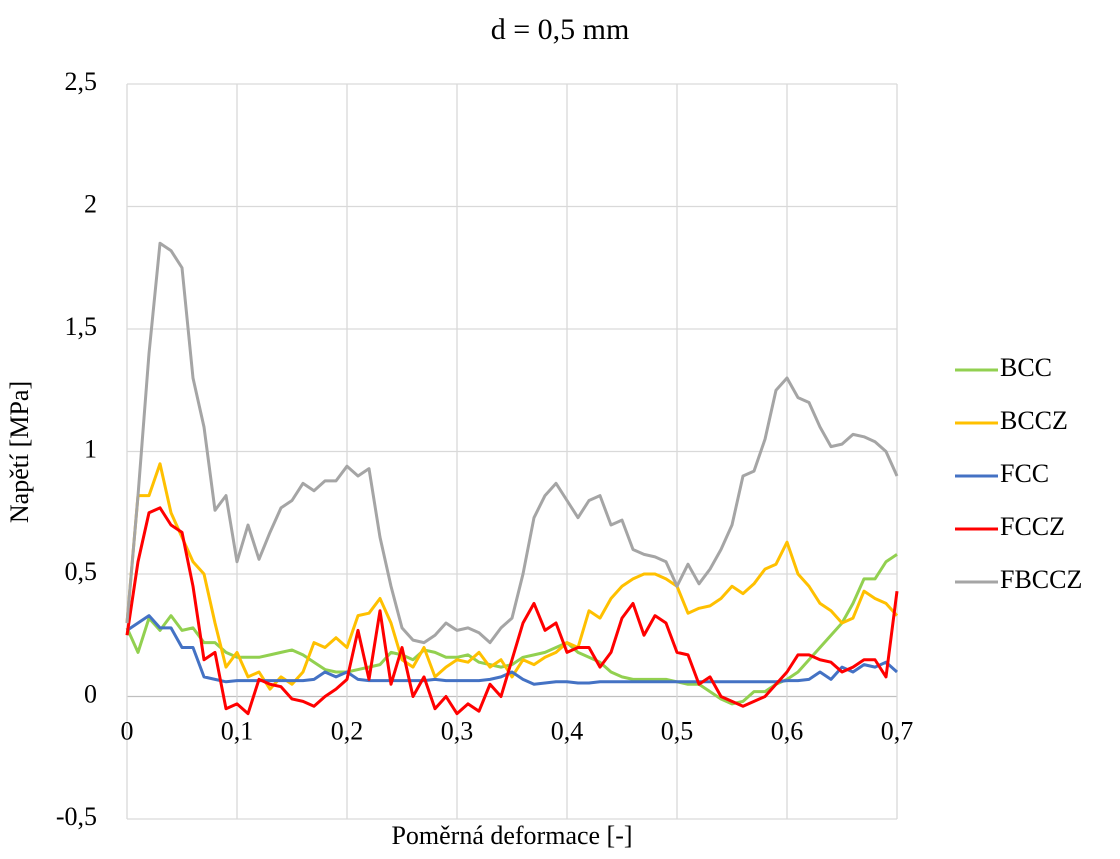 This screenshot has height=859, width=1120. I want to click on legend-label: BCCZ, so click(1034, 420).